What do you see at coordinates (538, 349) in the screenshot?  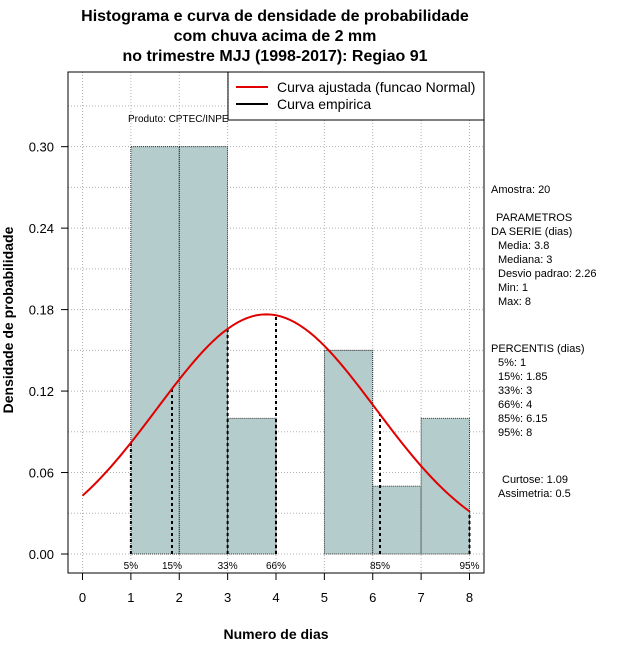 I see `percentis-title: PERCENTIS (dias)` at bounding box center [538, 349].